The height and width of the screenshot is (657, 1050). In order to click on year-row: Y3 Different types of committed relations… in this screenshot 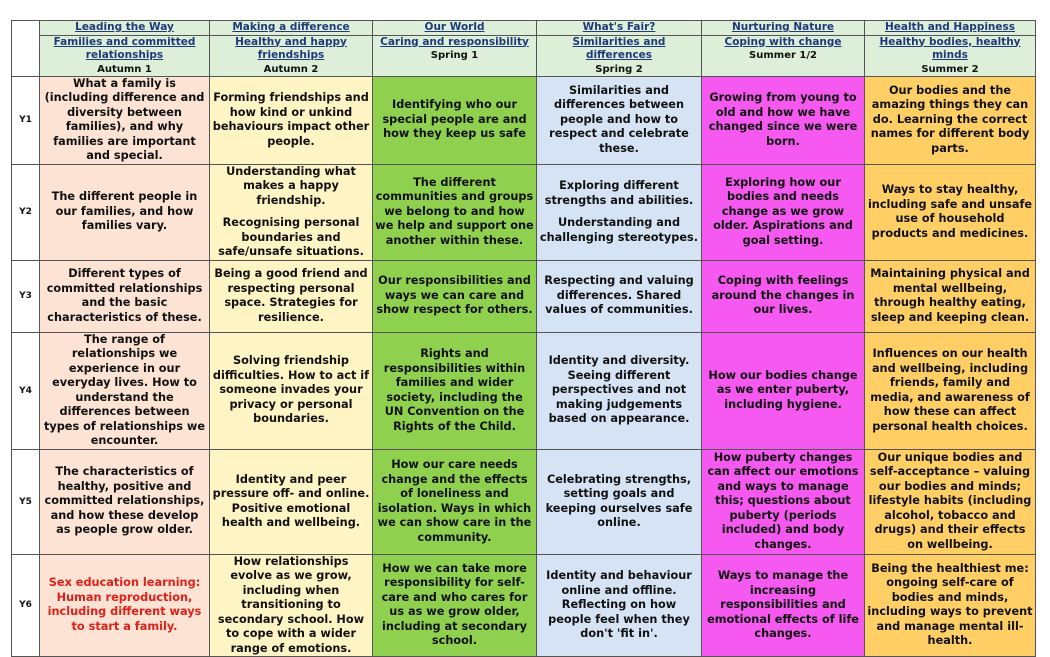, I will do `click(523, 296)`.